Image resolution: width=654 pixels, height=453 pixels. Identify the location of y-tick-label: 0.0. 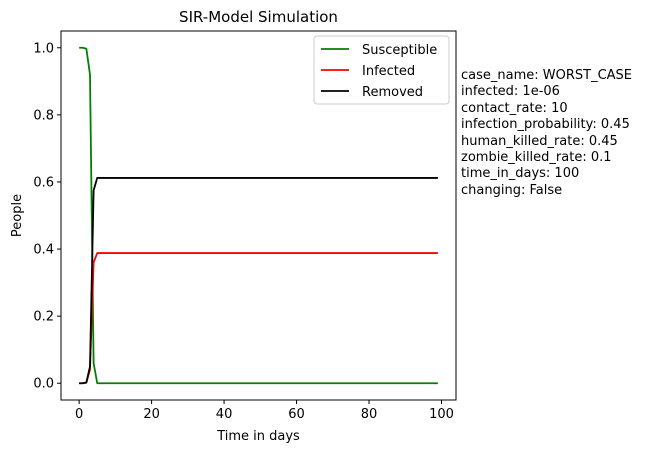
(43, 384).